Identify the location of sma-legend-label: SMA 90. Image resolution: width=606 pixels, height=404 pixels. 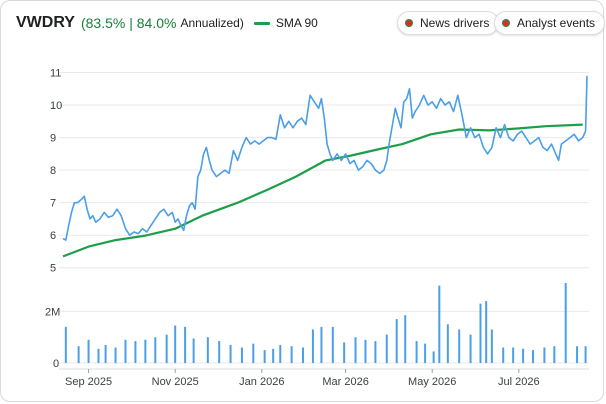
(296, 23).